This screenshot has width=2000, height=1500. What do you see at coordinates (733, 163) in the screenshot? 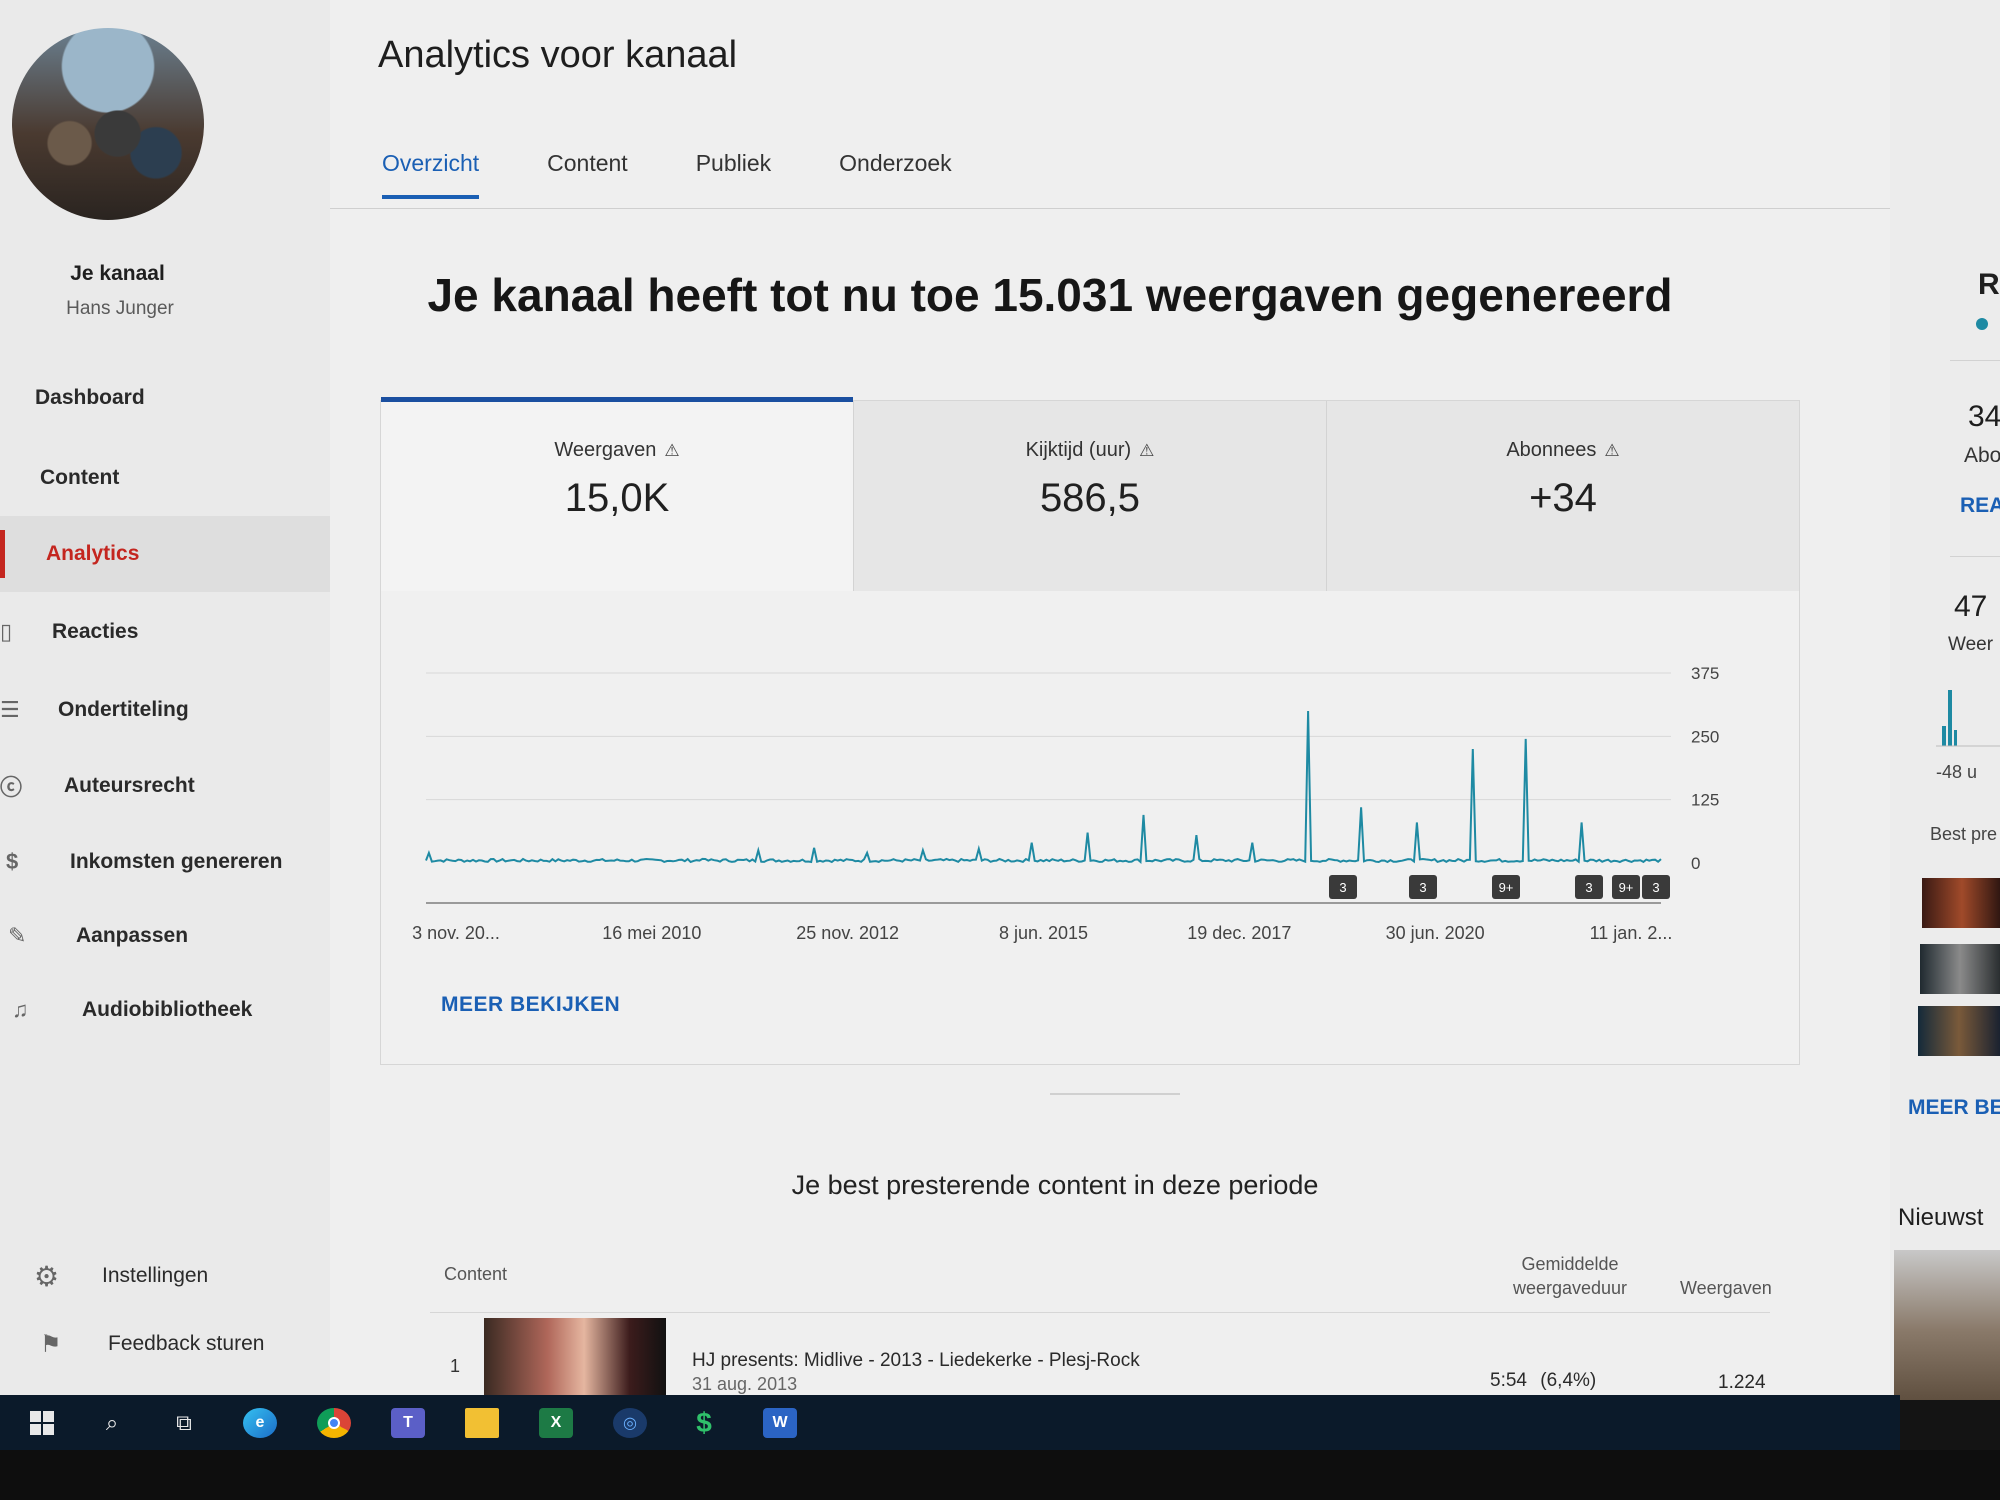
I see `tab-publiek: Publiek` at bounding box center [733, 163].